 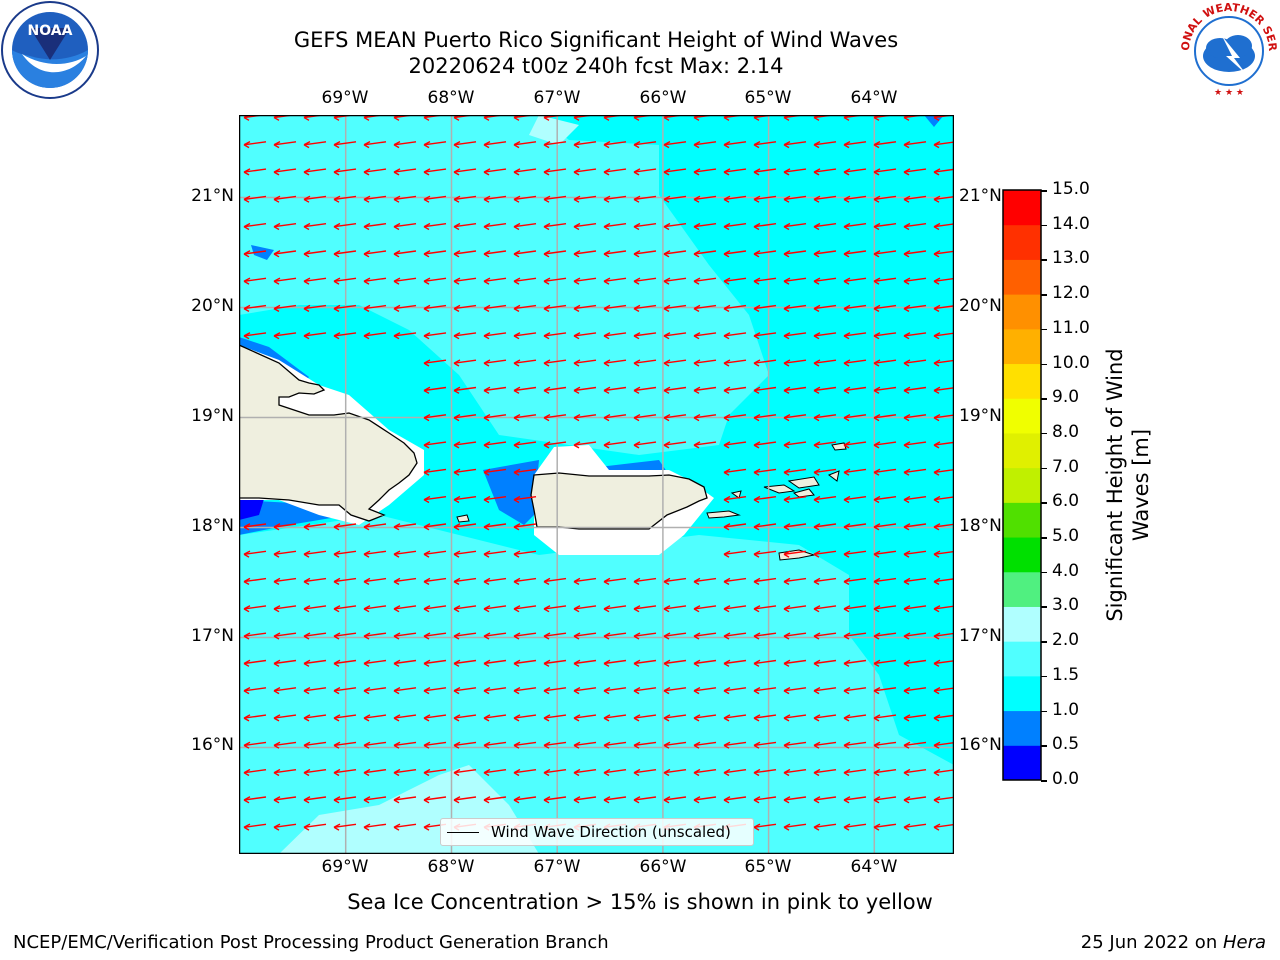 I want to click on colorbar-tick: 12.0, so click(x=1071, y=293).